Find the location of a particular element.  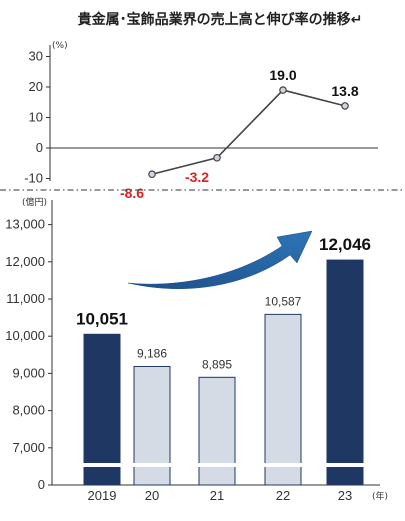

chart-title: 貴金属･宝飾品業界の売上高と伸び率の推移↵ is located at coordinates (220, 19).